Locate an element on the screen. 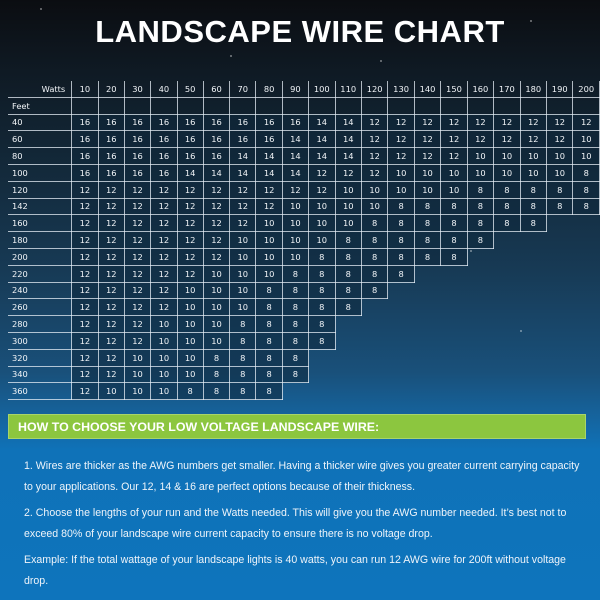 The image size is (600, 600). watts-column-header: 180 is located at coordinates (533, 89).